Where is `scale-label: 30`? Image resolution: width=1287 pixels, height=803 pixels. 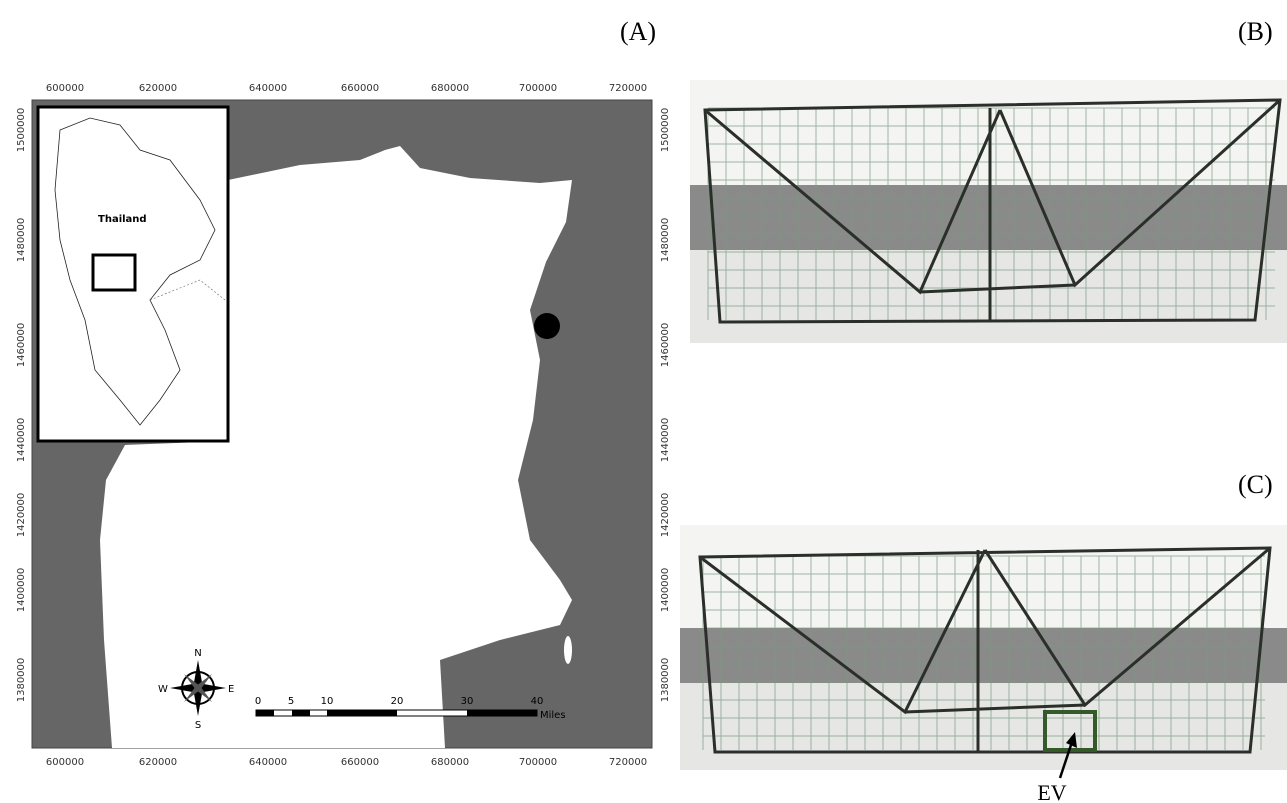
scale-label: 30 is located at coordinates (467, 701).